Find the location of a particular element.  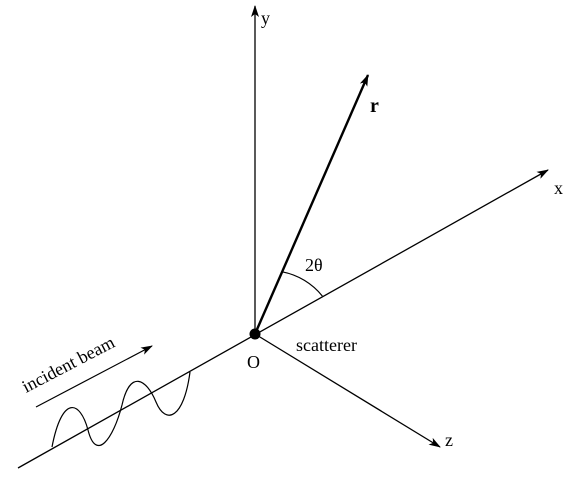

z-axis-label: z is located at coordinates (449, 440).